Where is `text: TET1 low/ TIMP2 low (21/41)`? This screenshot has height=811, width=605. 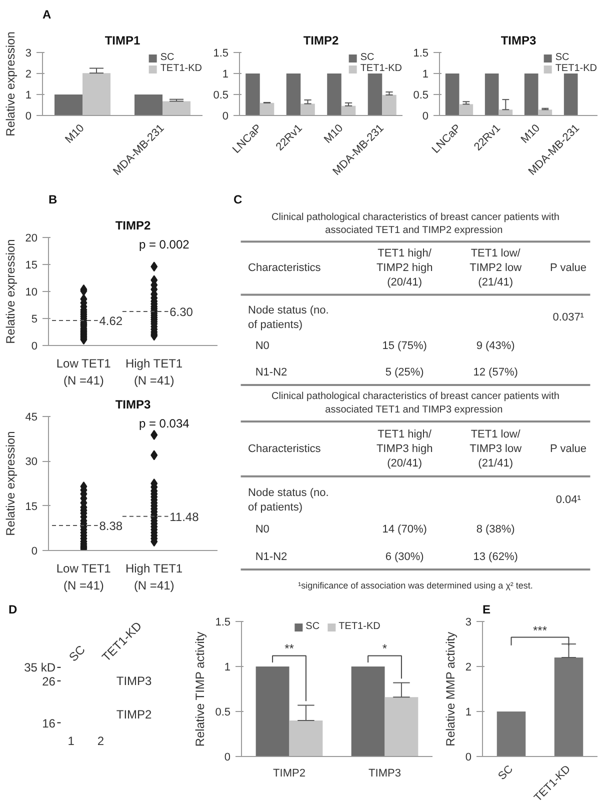
text: TET1 low/ TIMP2 low (21/41) is located at coordinates (496, 268).